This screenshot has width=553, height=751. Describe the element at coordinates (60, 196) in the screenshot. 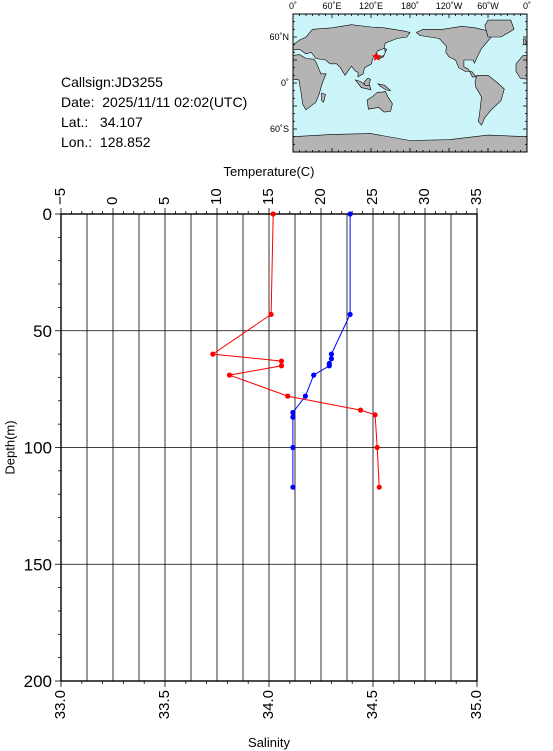

I see `temperature-tick-label: −5` at that location.